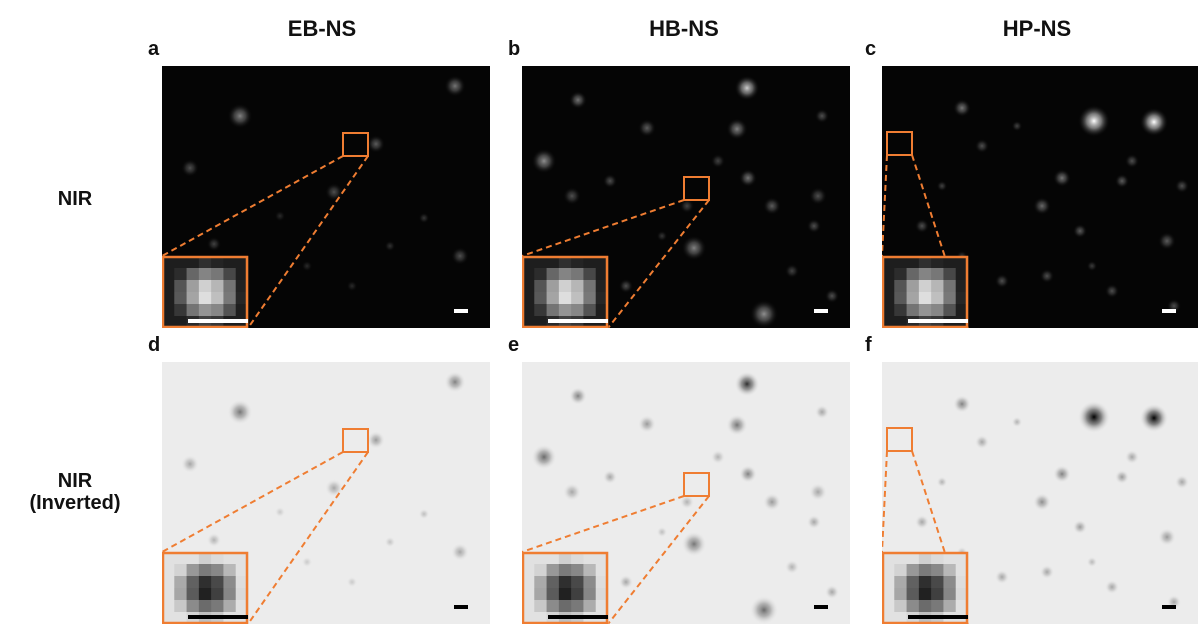 Image resolution: width=1198 pixels, height=625 pixels. I want to click on scale-bar, so click(1169, 607).